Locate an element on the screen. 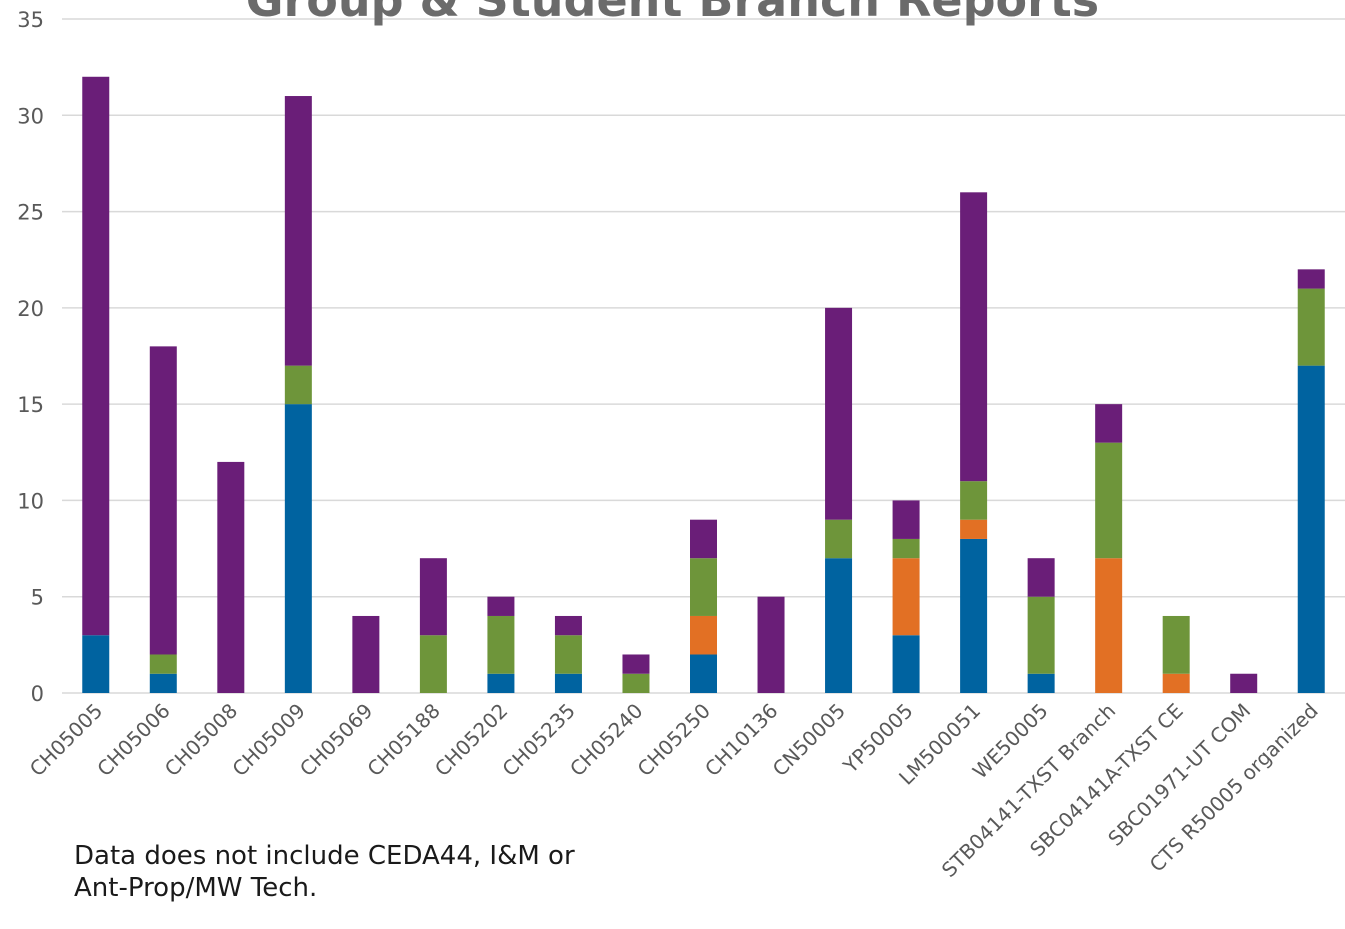 Image resolution: width=1345 pixels, height=929 pixels. x-tick-label: CH05202 is located at coordinates (471, 740).